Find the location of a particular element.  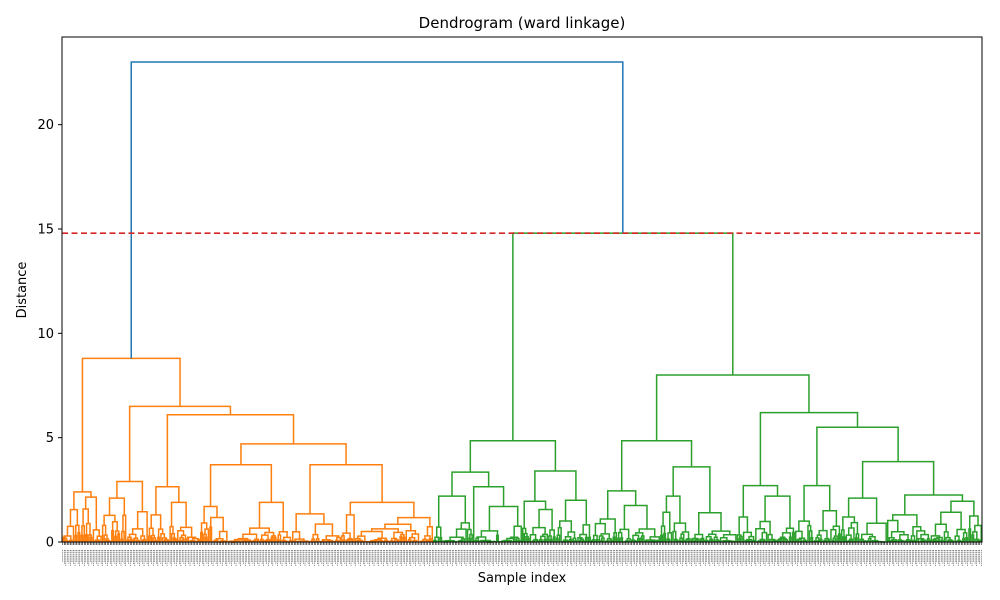

y-tick-label: 0 is located at coordinates (50, 543).